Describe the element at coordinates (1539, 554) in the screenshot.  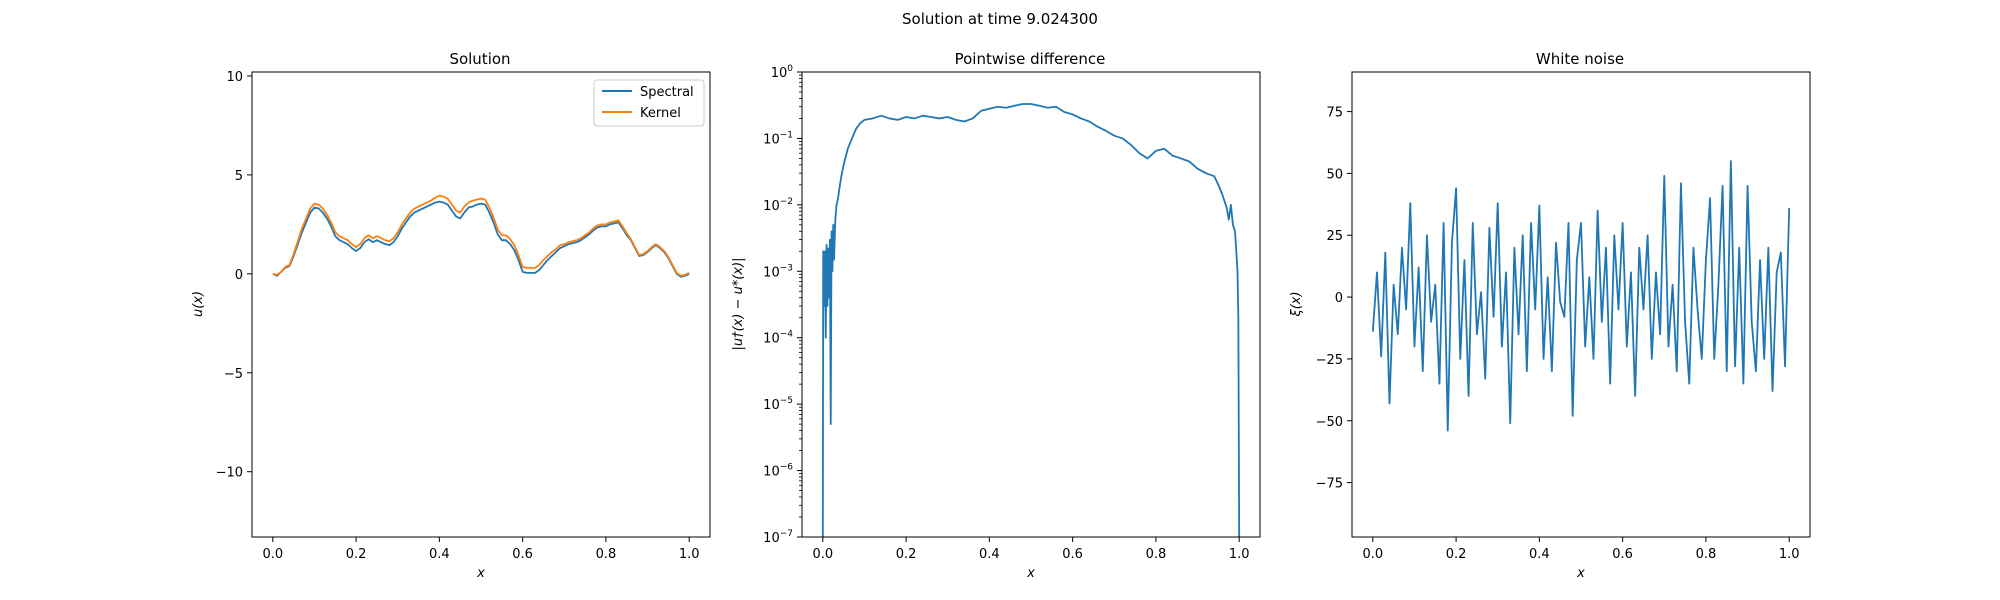
I see `noise-xtick-label: 0.4` at that location.